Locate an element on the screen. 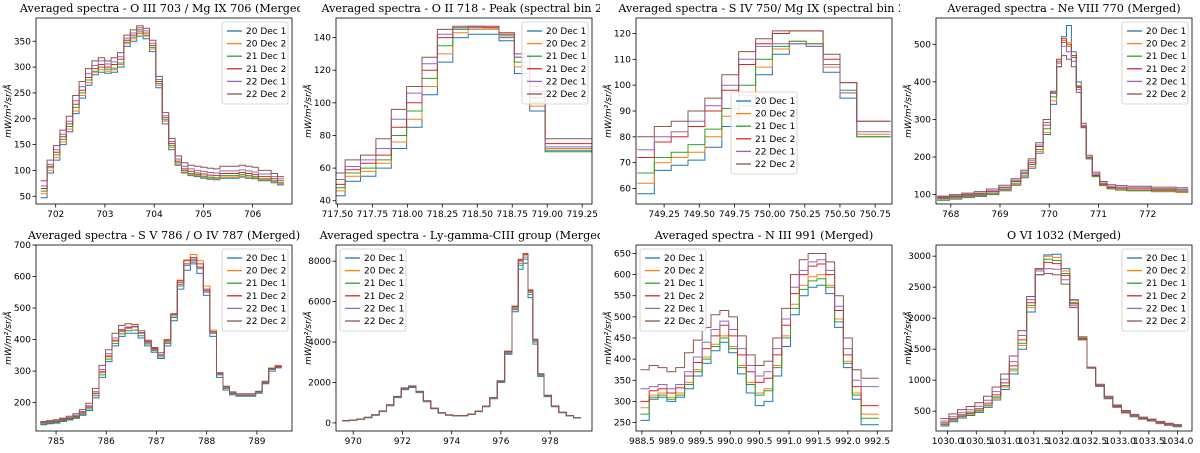  y-tick-label: 3000 is located at coordinates (919, 257).